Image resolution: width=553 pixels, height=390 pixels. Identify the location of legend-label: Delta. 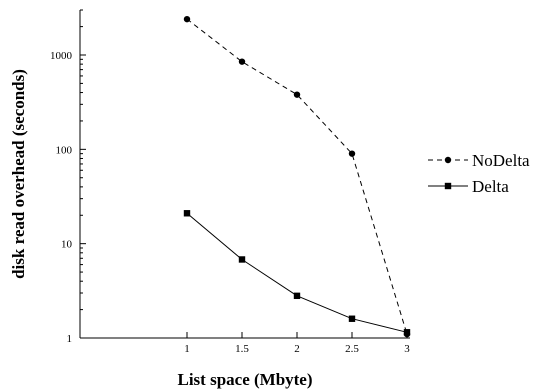
(490, 186).